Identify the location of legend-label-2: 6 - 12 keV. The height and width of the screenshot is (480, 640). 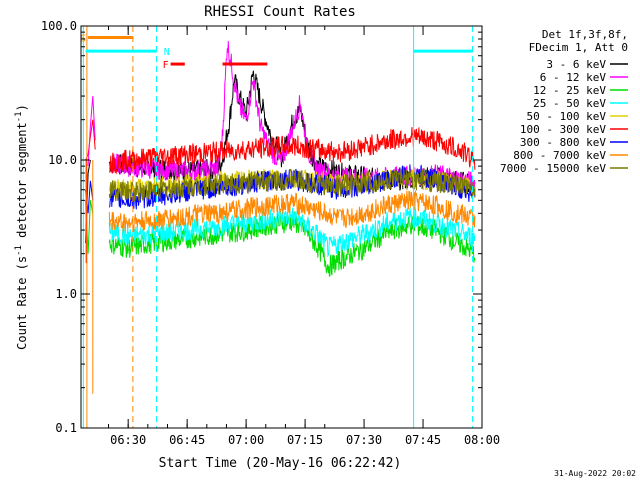
(573, 77).